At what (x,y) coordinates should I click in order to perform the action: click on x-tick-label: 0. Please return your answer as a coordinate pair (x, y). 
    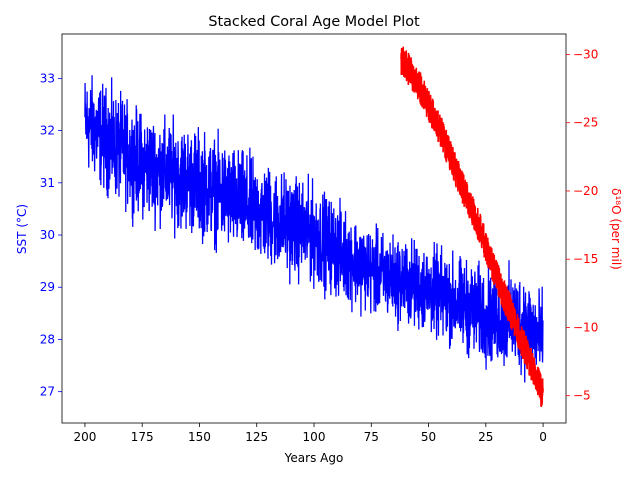
    Looking at the image, I should click on (543, 437).